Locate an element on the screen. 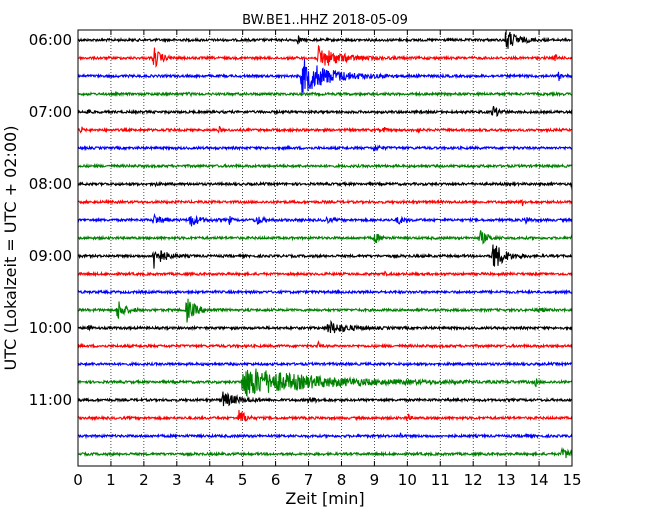  y-tick-label: 08:00 is located at coordinates (50, 184).